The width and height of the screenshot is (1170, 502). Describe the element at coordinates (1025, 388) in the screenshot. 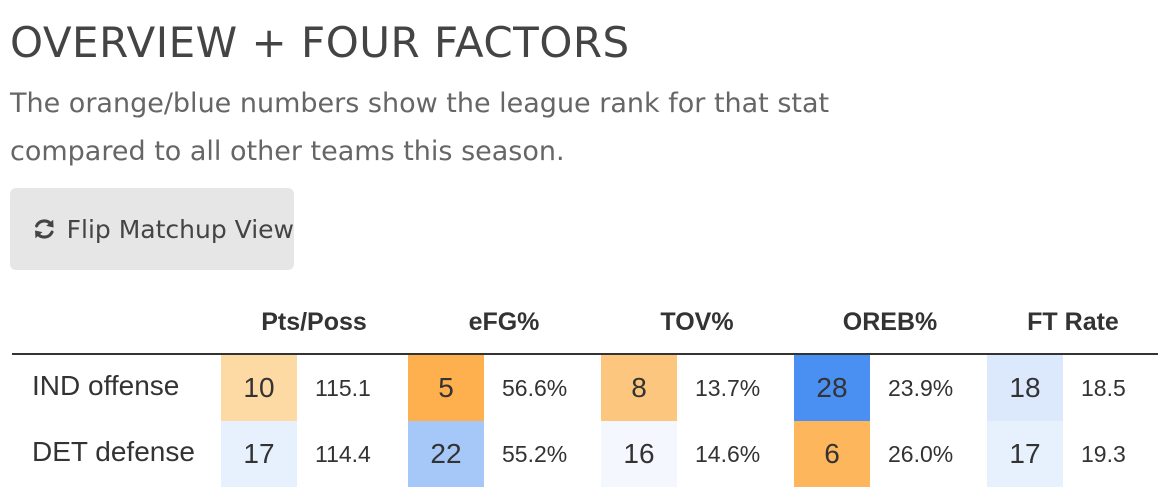

I see `rank-cell: 18` at that location.